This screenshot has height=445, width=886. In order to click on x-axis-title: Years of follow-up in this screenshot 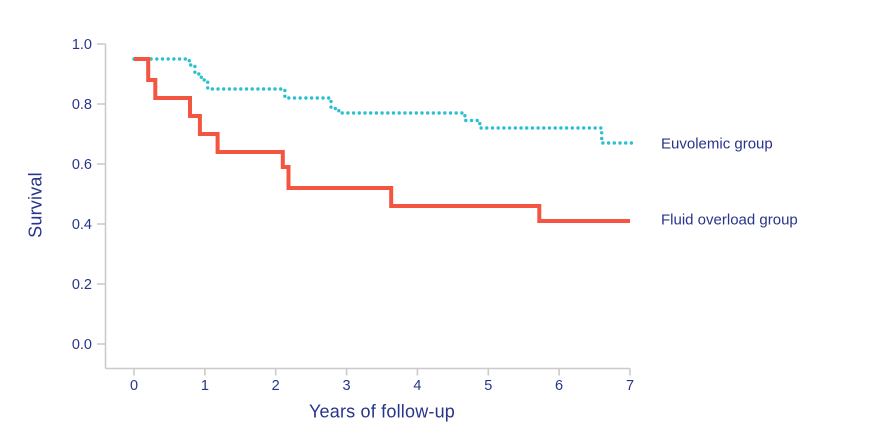, I will do `click(382, 411)`.